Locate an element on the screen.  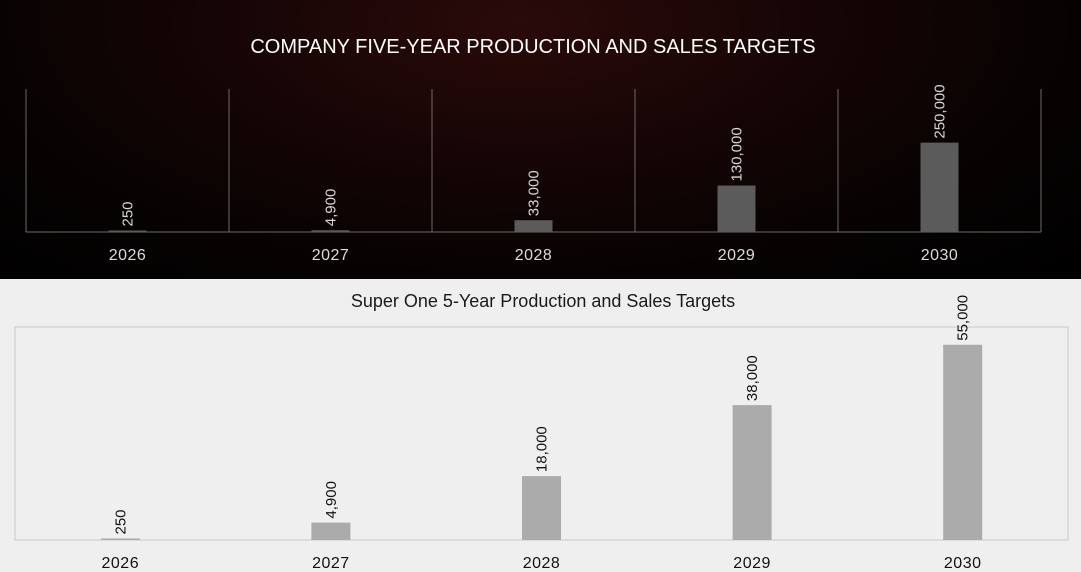
data-label: 130,000 is located at coordinates (737, 154).